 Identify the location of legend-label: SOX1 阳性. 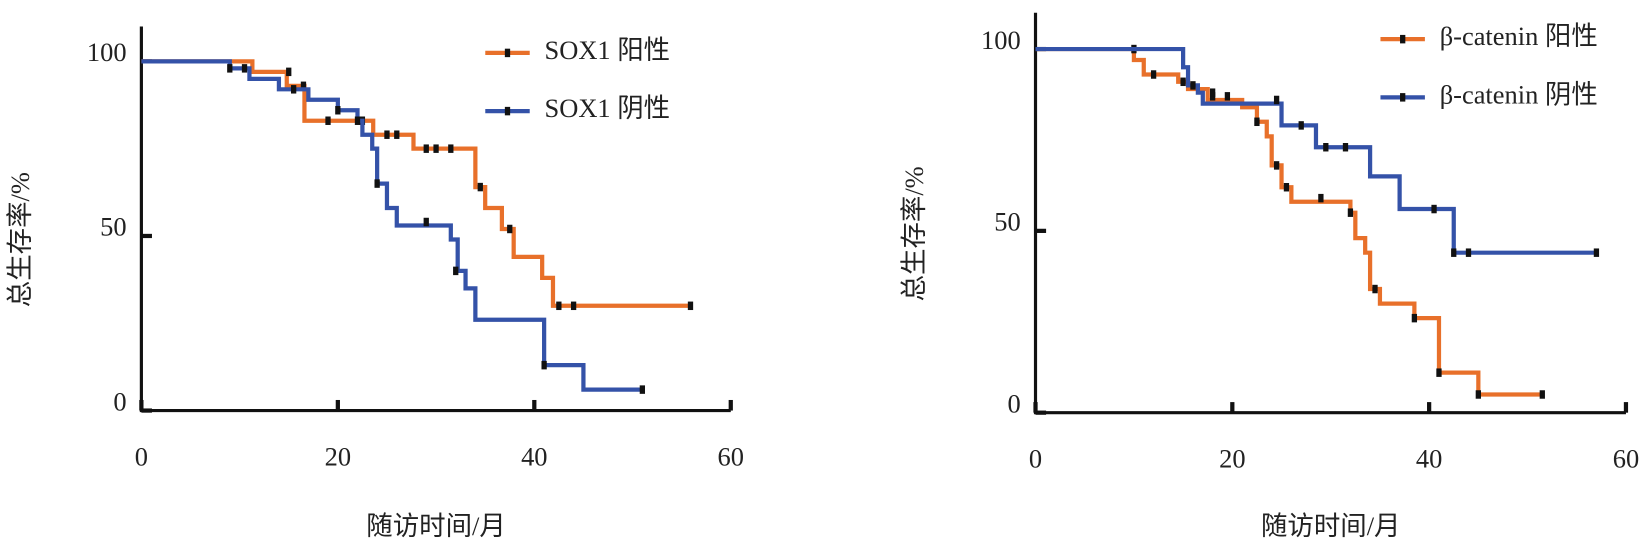
(608, 50).